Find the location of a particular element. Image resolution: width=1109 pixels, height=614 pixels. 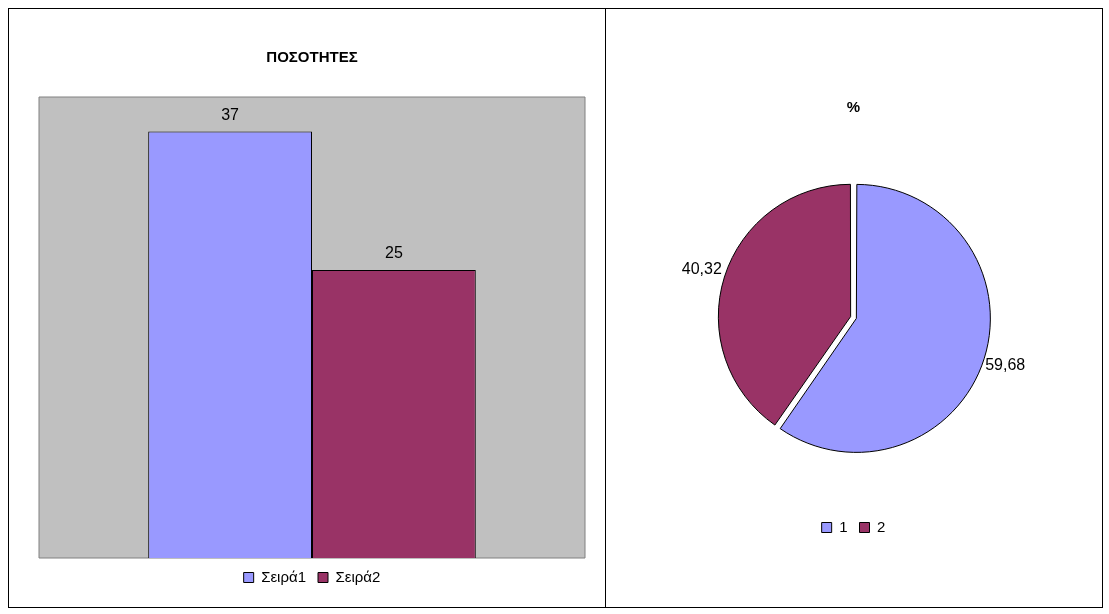

chart-title: ΠΟΣΟΤΗΤΕΣ is located at coordinates (312, 57).